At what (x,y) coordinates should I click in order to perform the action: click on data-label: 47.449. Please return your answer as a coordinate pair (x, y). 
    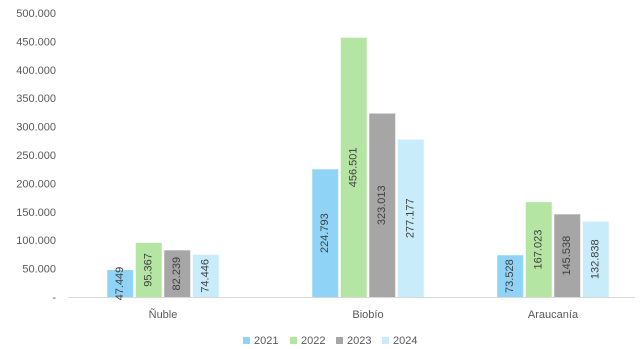
    Looking at the image, I should click on (120, 284).